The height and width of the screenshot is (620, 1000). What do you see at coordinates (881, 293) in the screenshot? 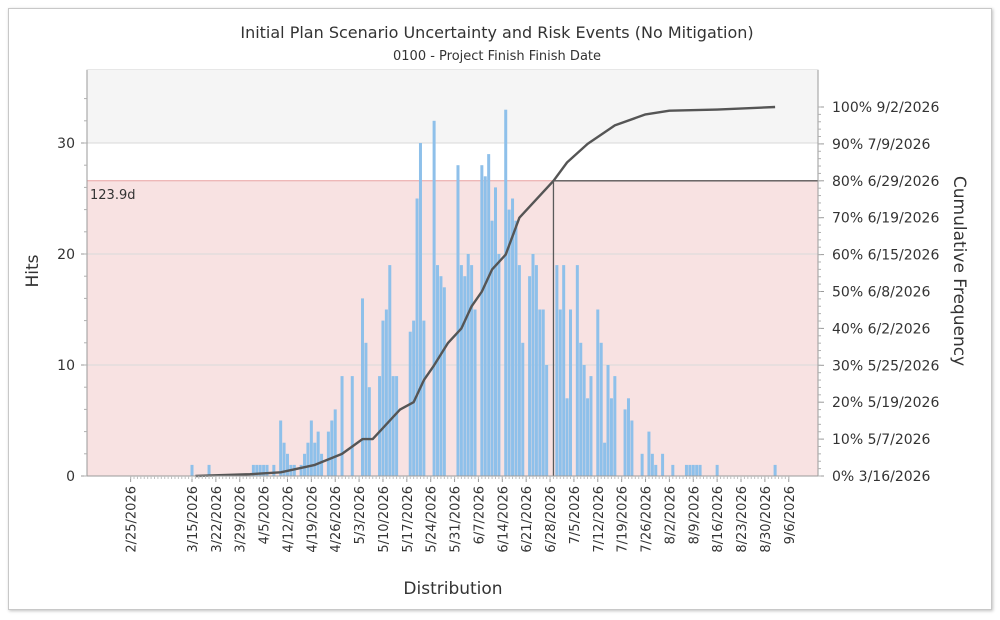
I see `y2-tick-label: 50% 6/8/2026` at bounding box center [881, 293].